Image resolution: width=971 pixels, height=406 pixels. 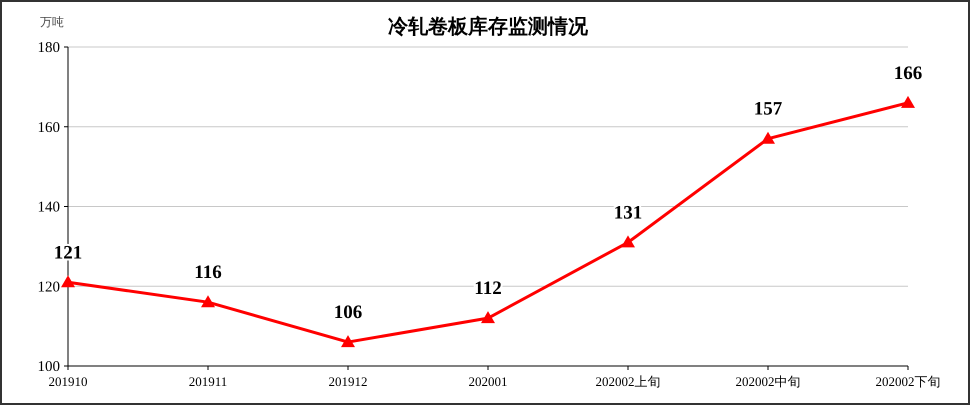 I want to click on y-tick-label: 120, so click(x=49, y=287).